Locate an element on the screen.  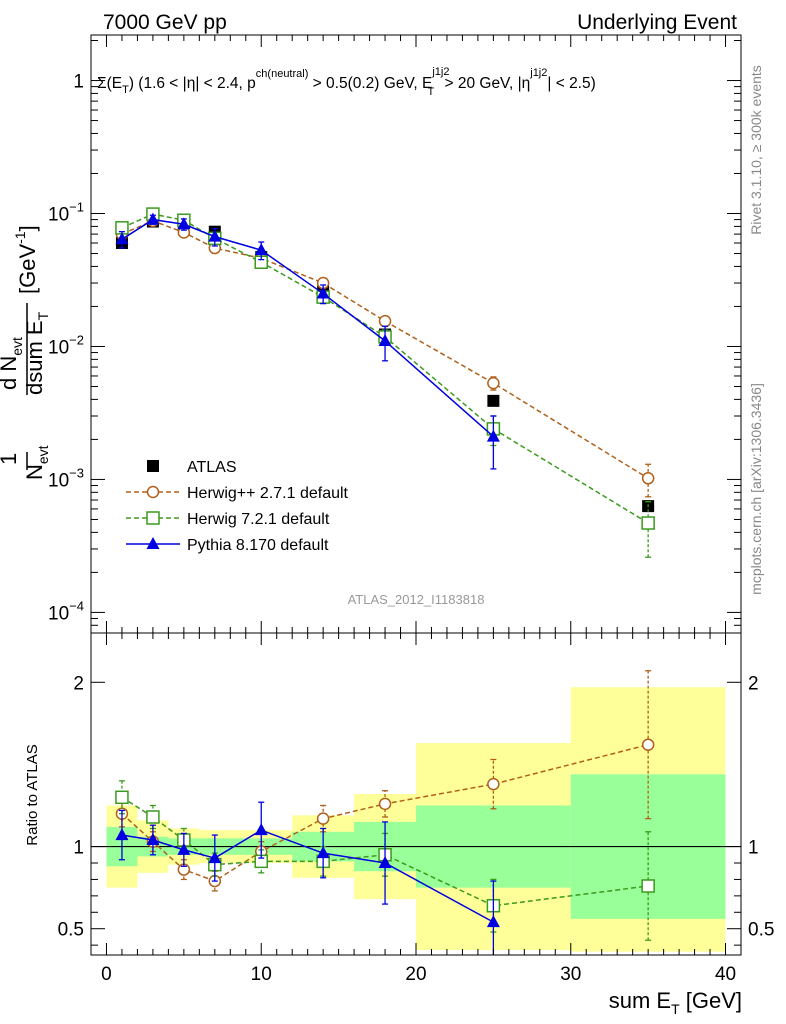
x-tick-label: 10 is located at coordinates (261, 974).